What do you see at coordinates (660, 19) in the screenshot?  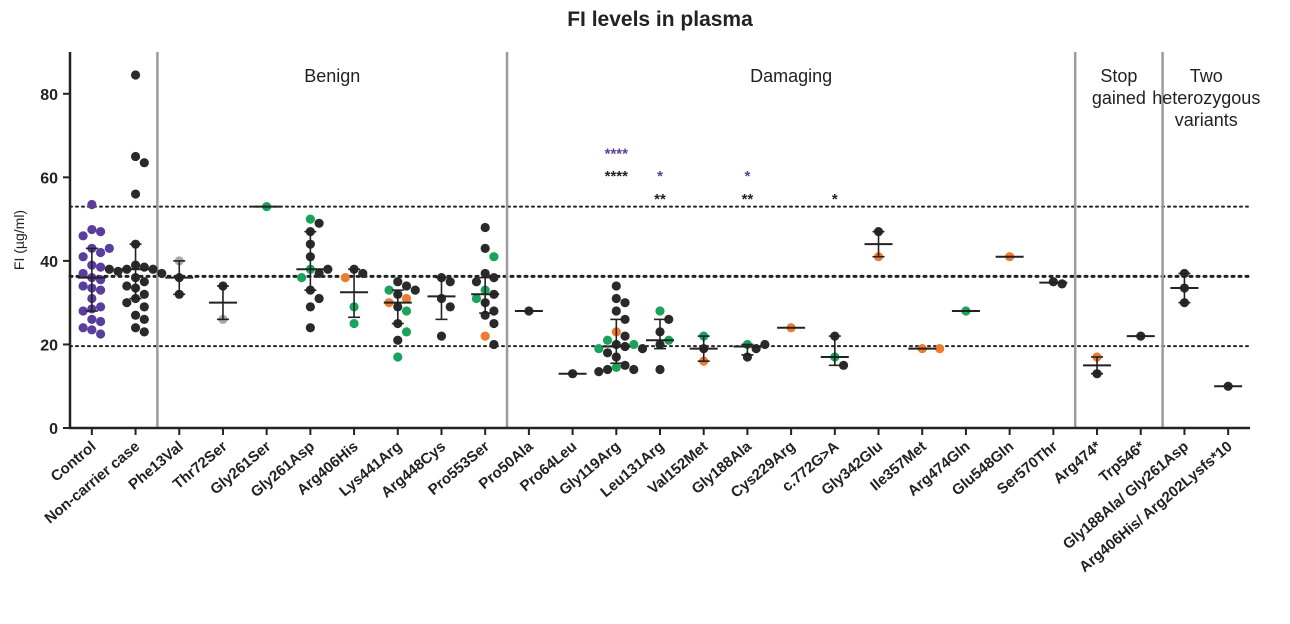 I see `chart-title: FI levels in plasma` at bounding box center [660, 19].